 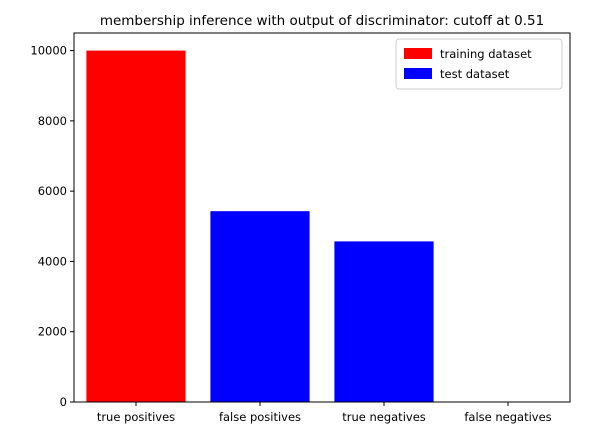 I want to click on legend-label: test dataset, so click(x=475, y=74).